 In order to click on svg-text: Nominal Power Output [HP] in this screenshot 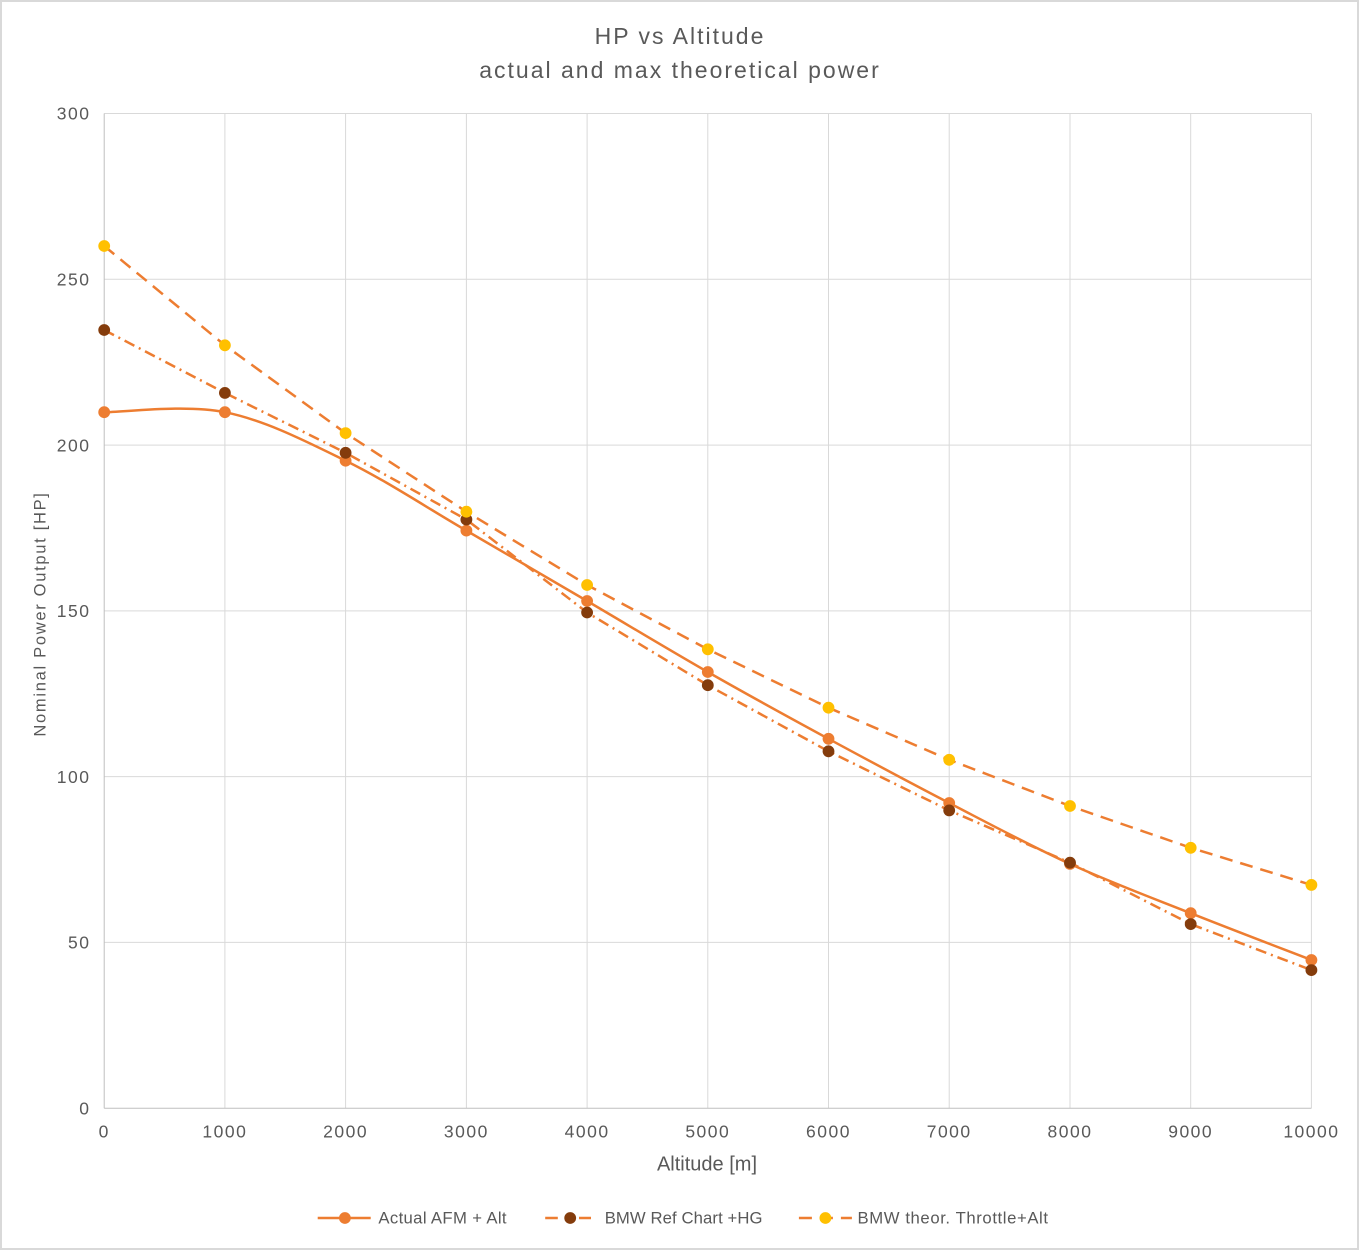, I will do `click(41, 613)`.